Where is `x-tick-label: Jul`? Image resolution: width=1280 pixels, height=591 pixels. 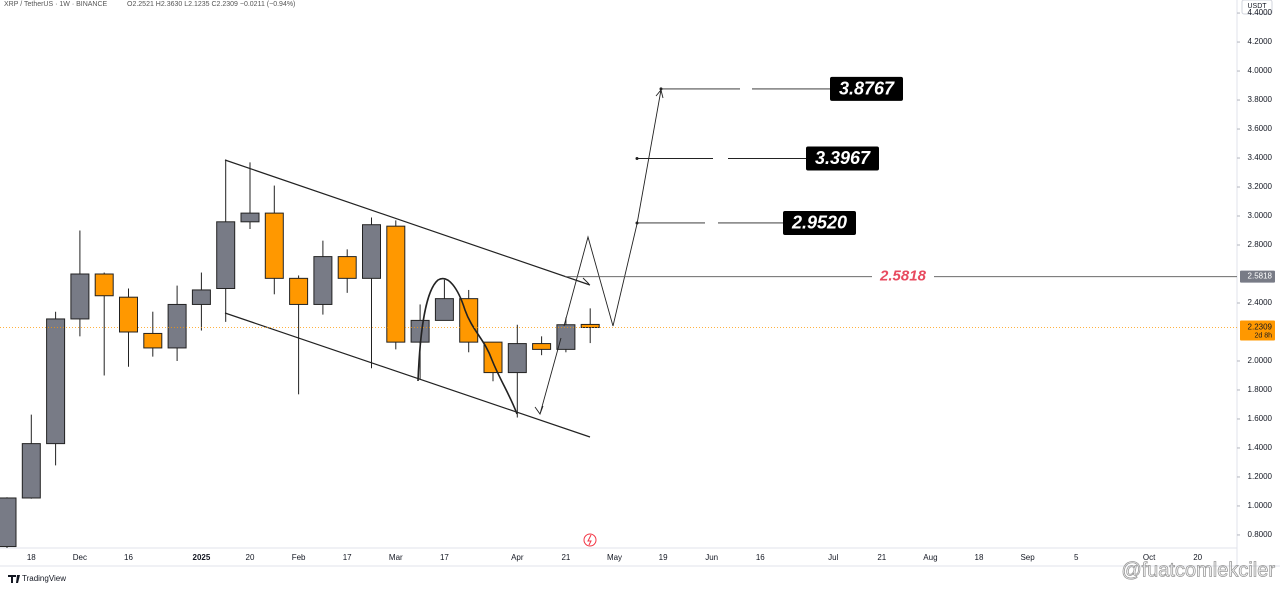 x-tick-label: Jul is located at coordinates (833, 557).